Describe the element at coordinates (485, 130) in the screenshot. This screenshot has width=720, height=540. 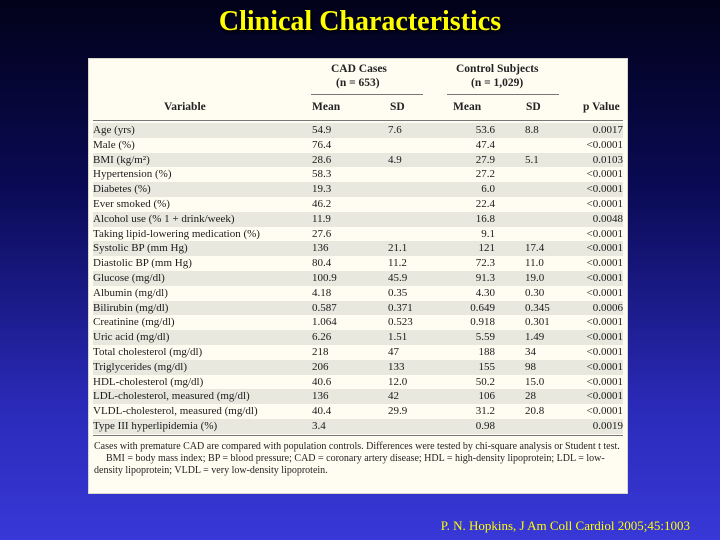
I see `control-mean-cell: 53.6` at that location.